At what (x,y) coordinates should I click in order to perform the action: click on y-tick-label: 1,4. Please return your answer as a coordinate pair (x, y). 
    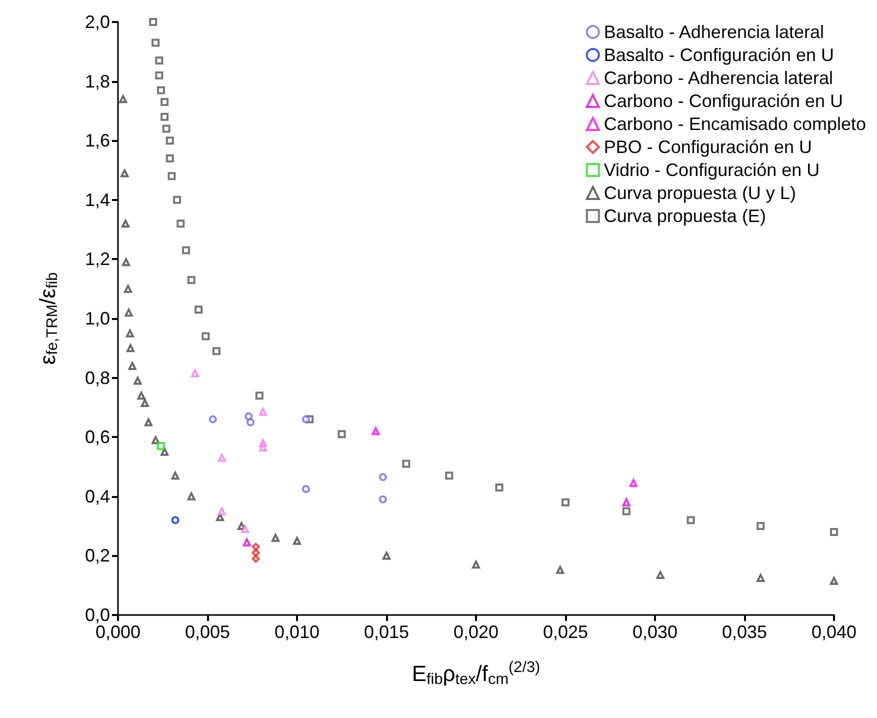
    Looking at the image, I should click on (97, 200).